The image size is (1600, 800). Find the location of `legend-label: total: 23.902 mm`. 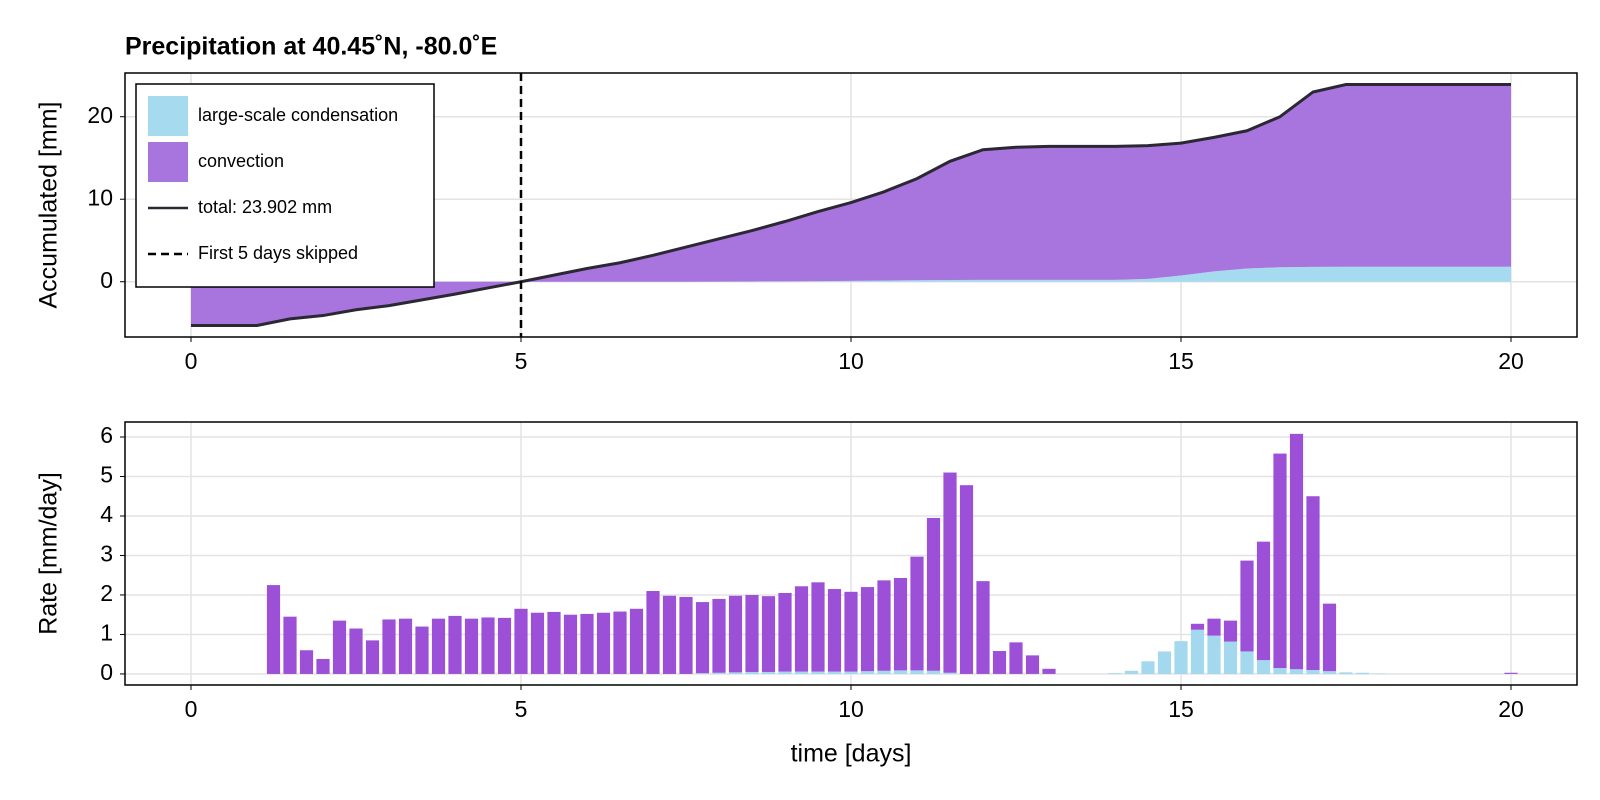

legend-label: total: 23.902 mm is located at coordinates (265, 207).